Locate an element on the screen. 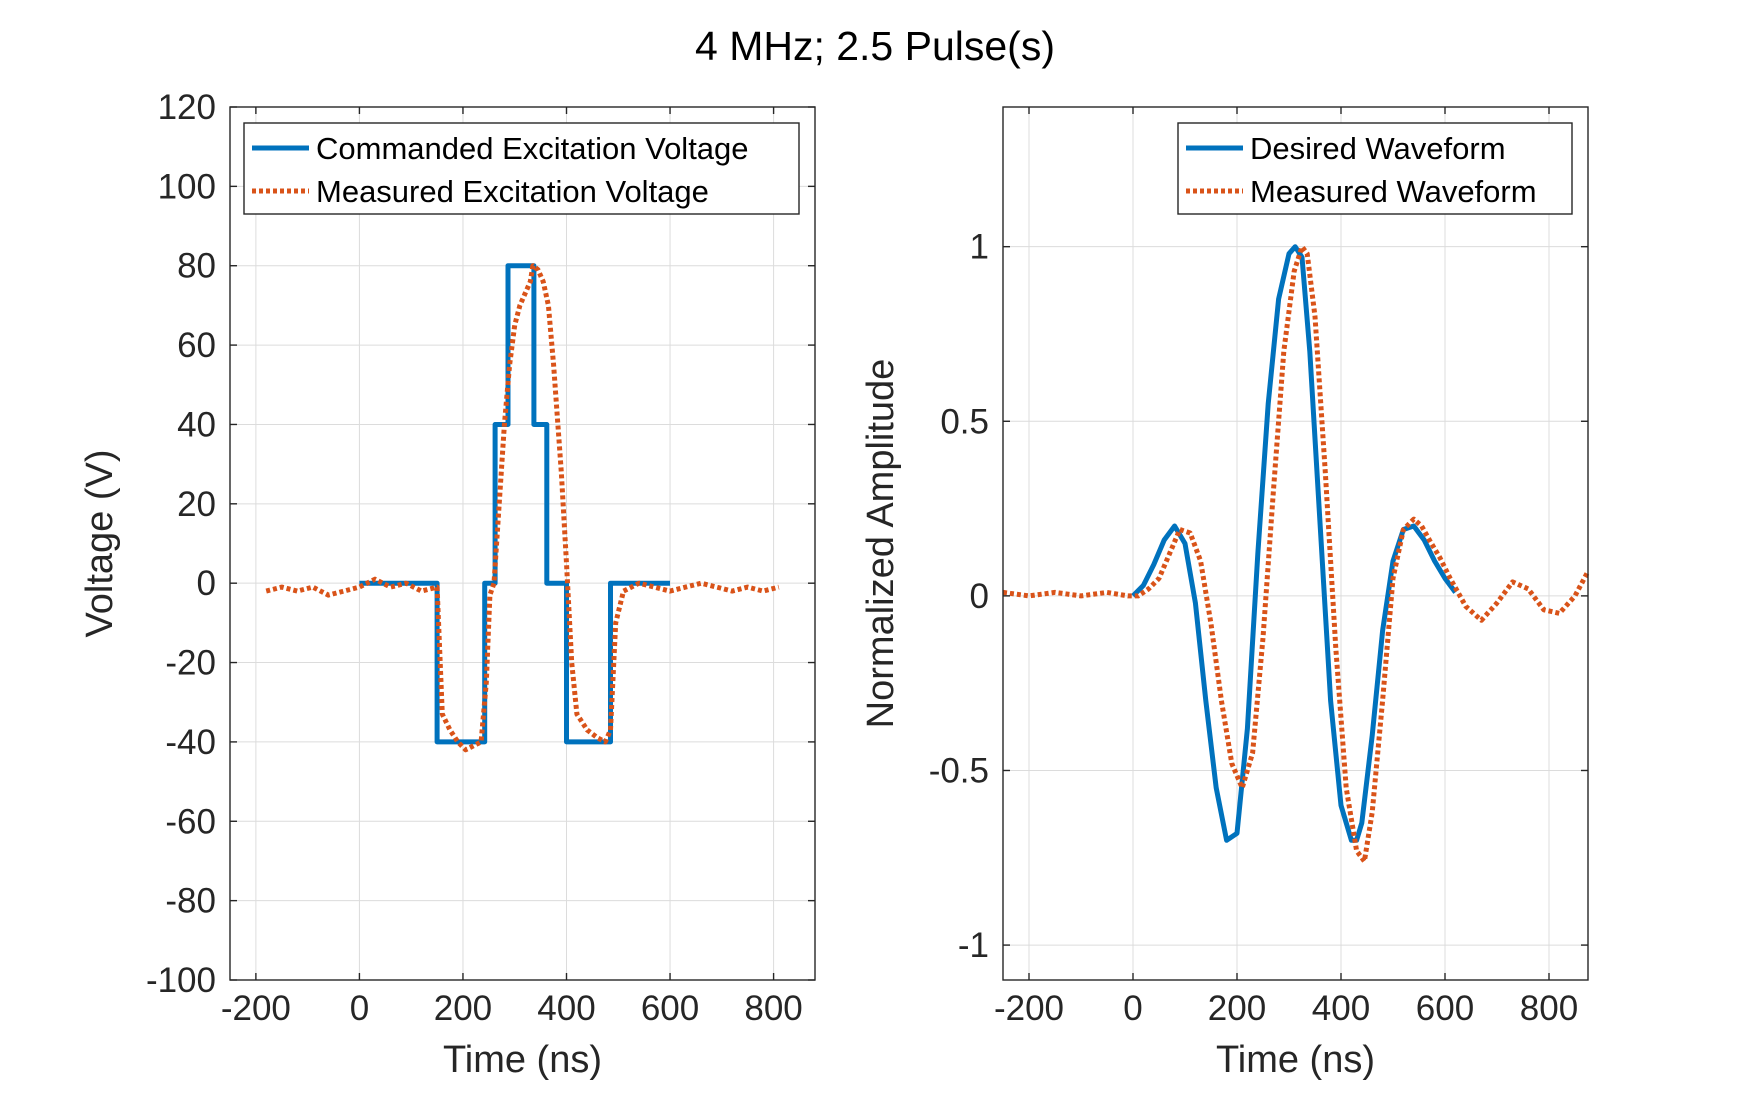 Image resolution: width=1750 pixels, height=1094 pixels. y-tick-label: 40 is located at coordinates (196, 424).